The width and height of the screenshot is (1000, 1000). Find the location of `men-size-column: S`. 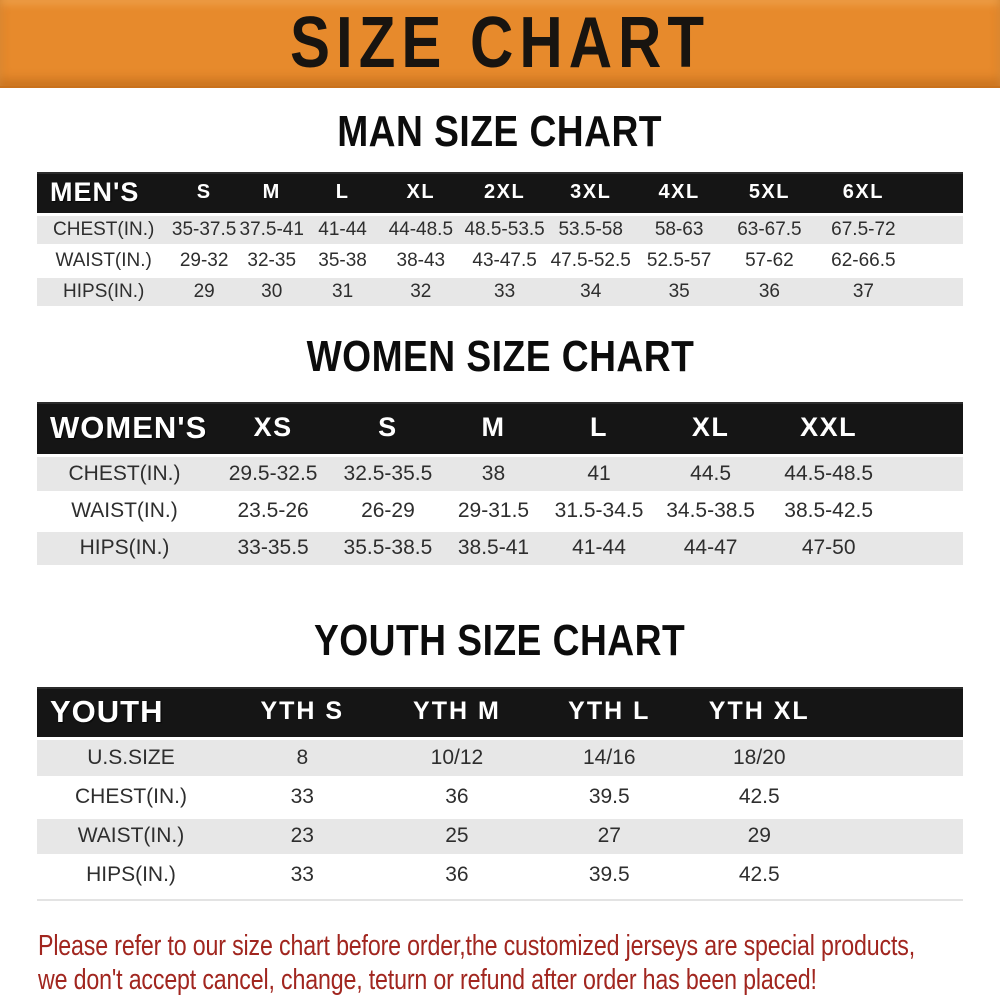

men-size-column: S is located at coordinates (204, 194).